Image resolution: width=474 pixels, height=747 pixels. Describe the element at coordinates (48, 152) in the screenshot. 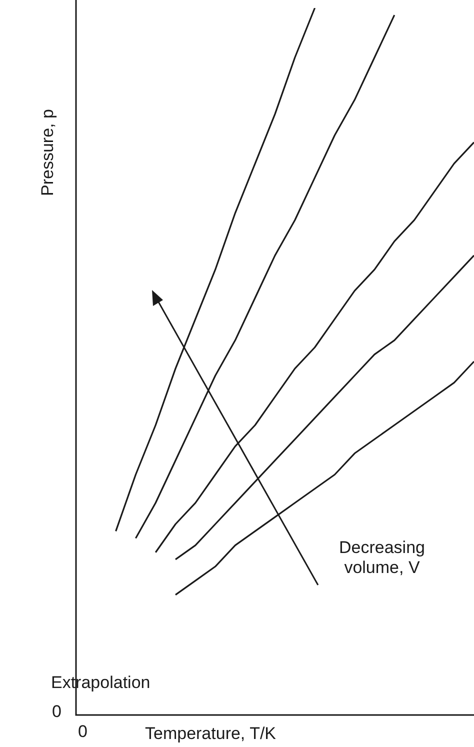

I see `y-axis-title: Pressure, p` at that location.